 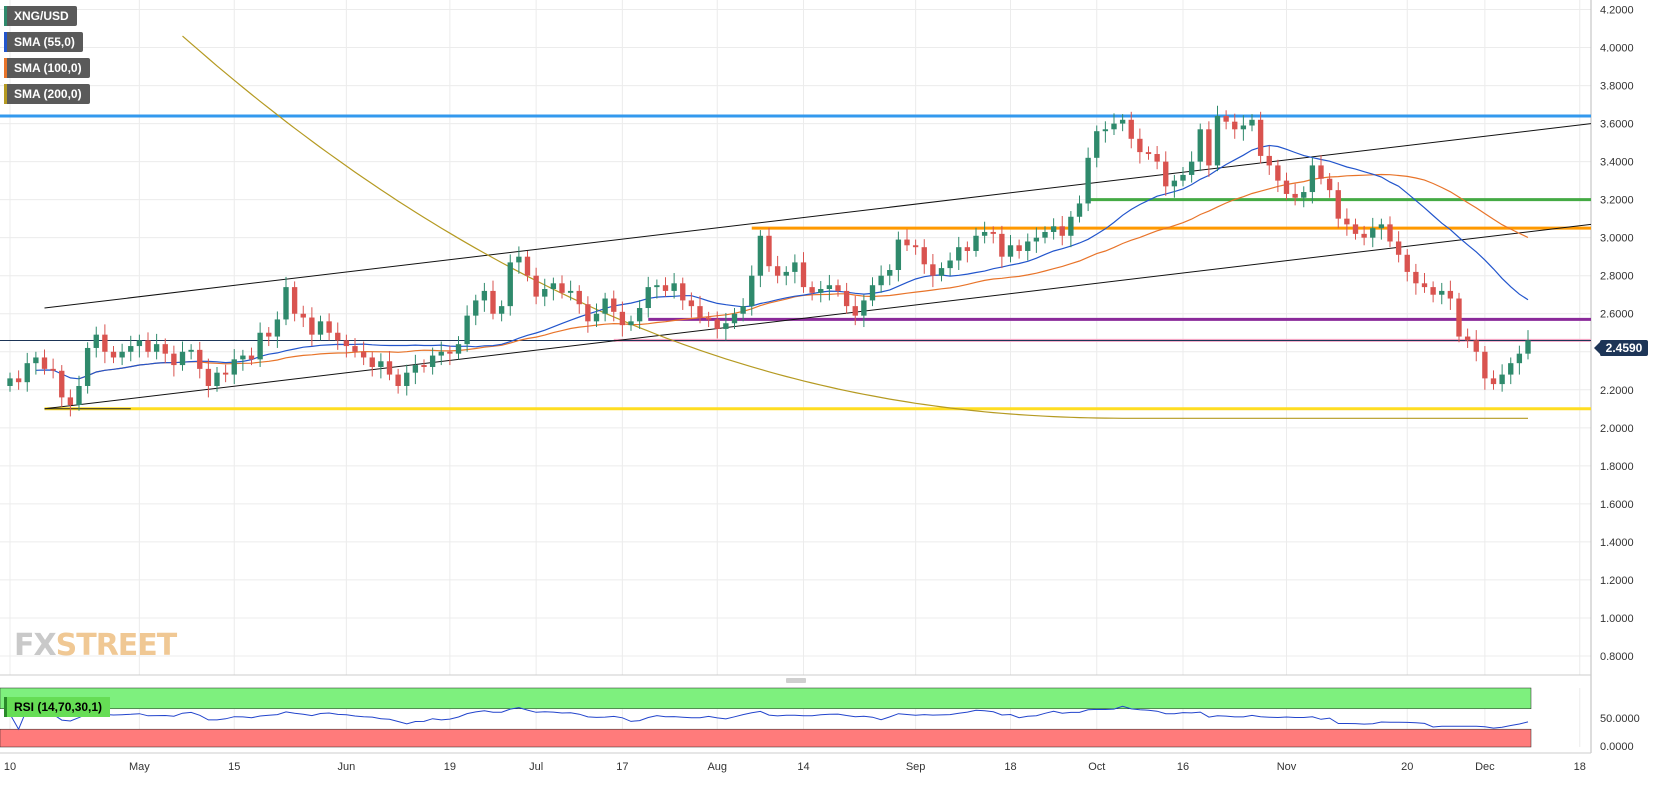 I want to click on legend-symbol: XNG/USD, so click(x=40, y=16).